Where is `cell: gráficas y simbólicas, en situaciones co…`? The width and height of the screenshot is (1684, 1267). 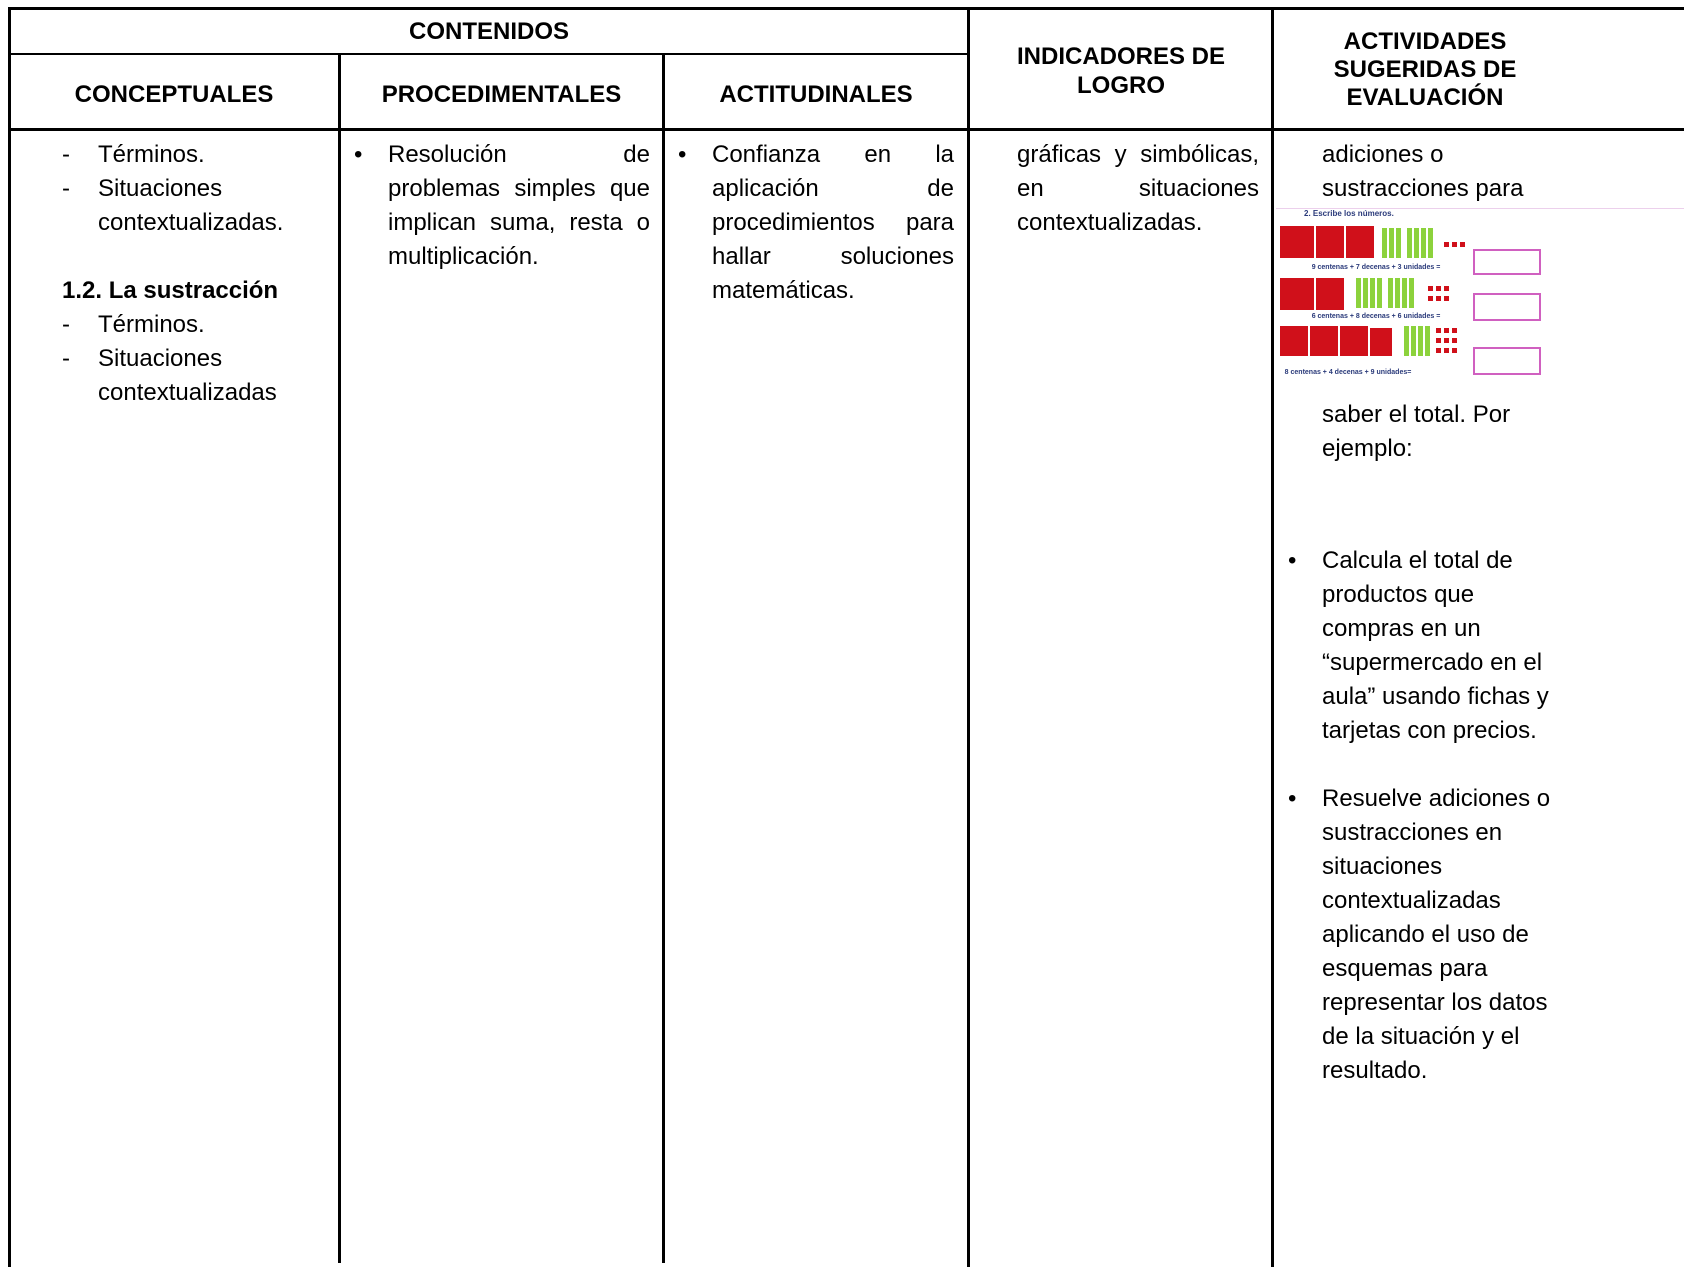
cell: gráficas y simbólicas, en situaciones co… is located at coordinates (1138, 188).